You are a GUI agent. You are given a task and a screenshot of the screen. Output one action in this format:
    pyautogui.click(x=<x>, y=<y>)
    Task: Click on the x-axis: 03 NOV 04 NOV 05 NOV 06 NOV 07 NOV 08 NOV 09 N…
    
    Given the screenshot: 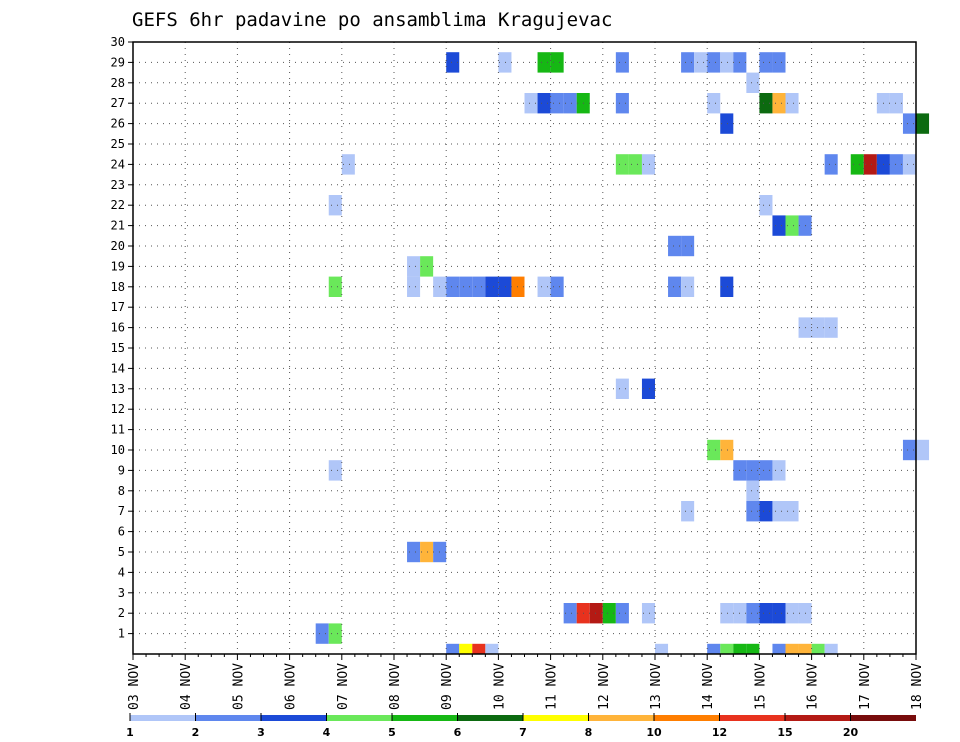 What is the action you would take?
    pyautogui.click(x=526, y=682)
    